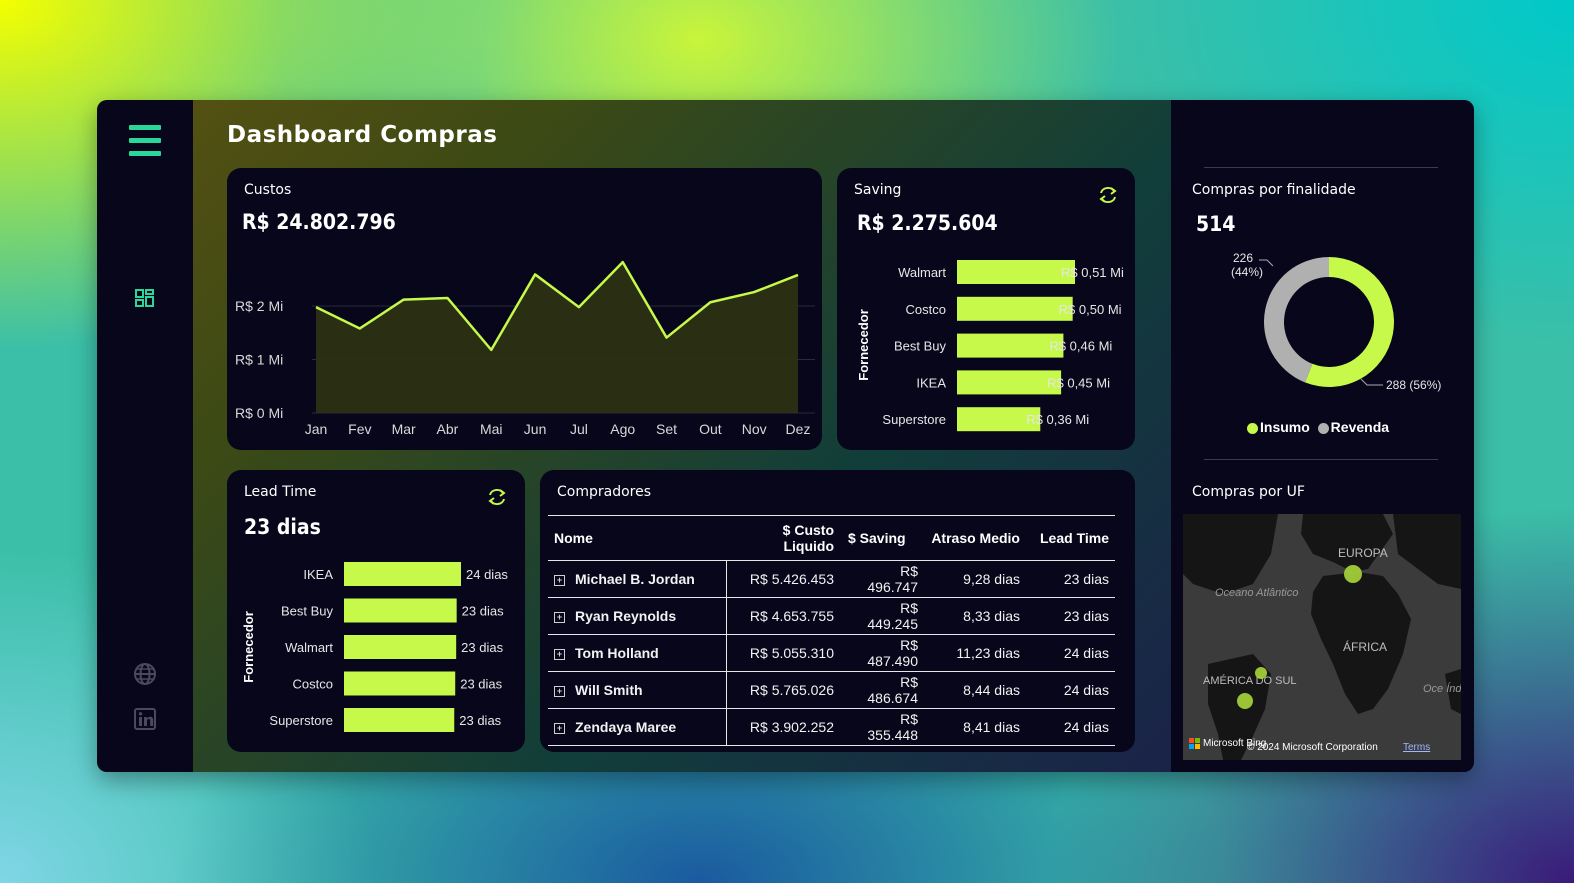  Describe the element at coordinates (882, 690) in the screenshot. I see `cell-value: R$ 486.674` at that location.